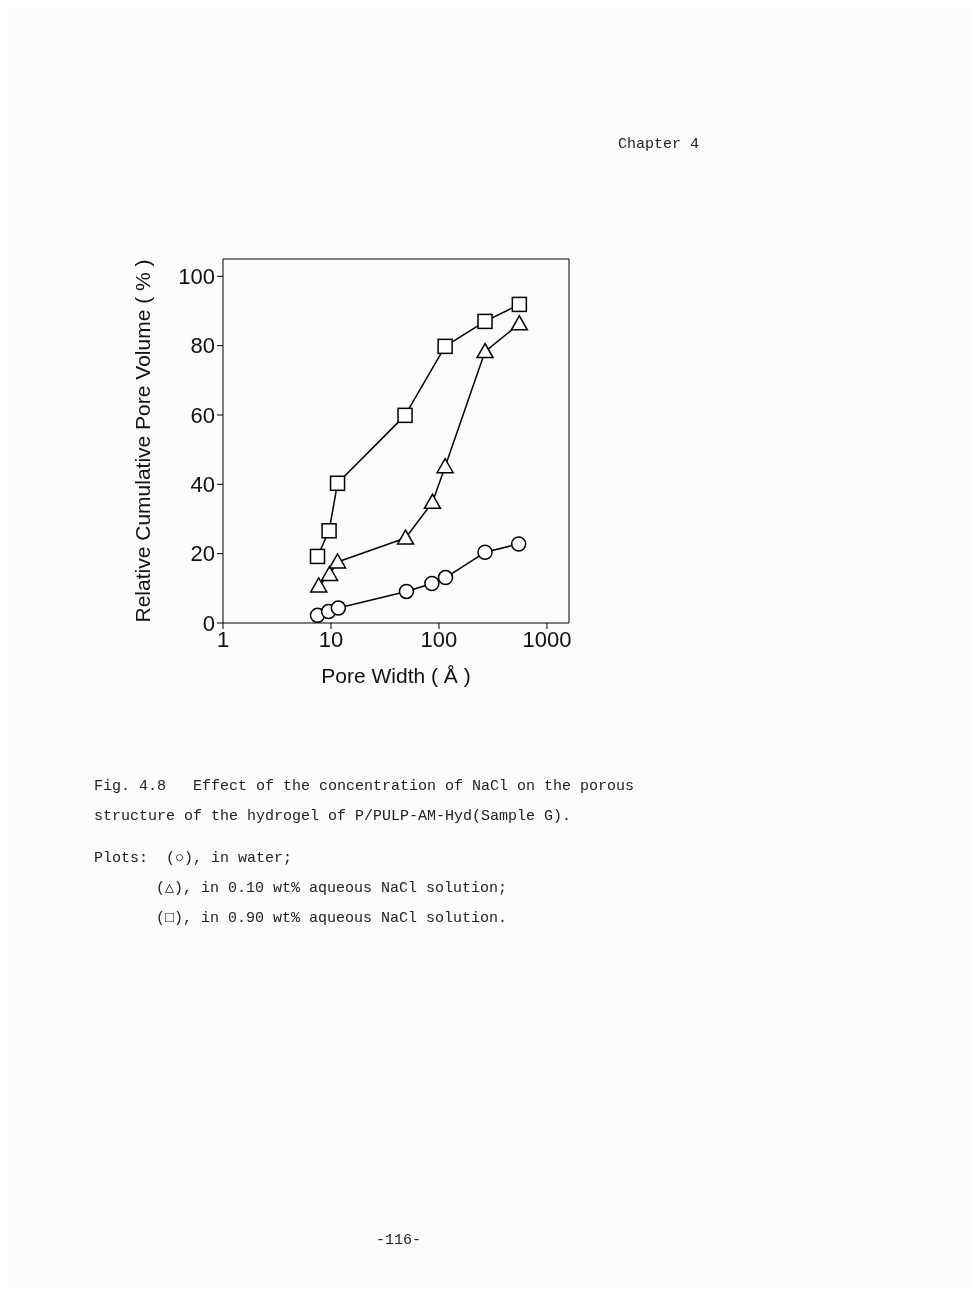  I want to click on y-tick-label: 40, so click(202, 485).